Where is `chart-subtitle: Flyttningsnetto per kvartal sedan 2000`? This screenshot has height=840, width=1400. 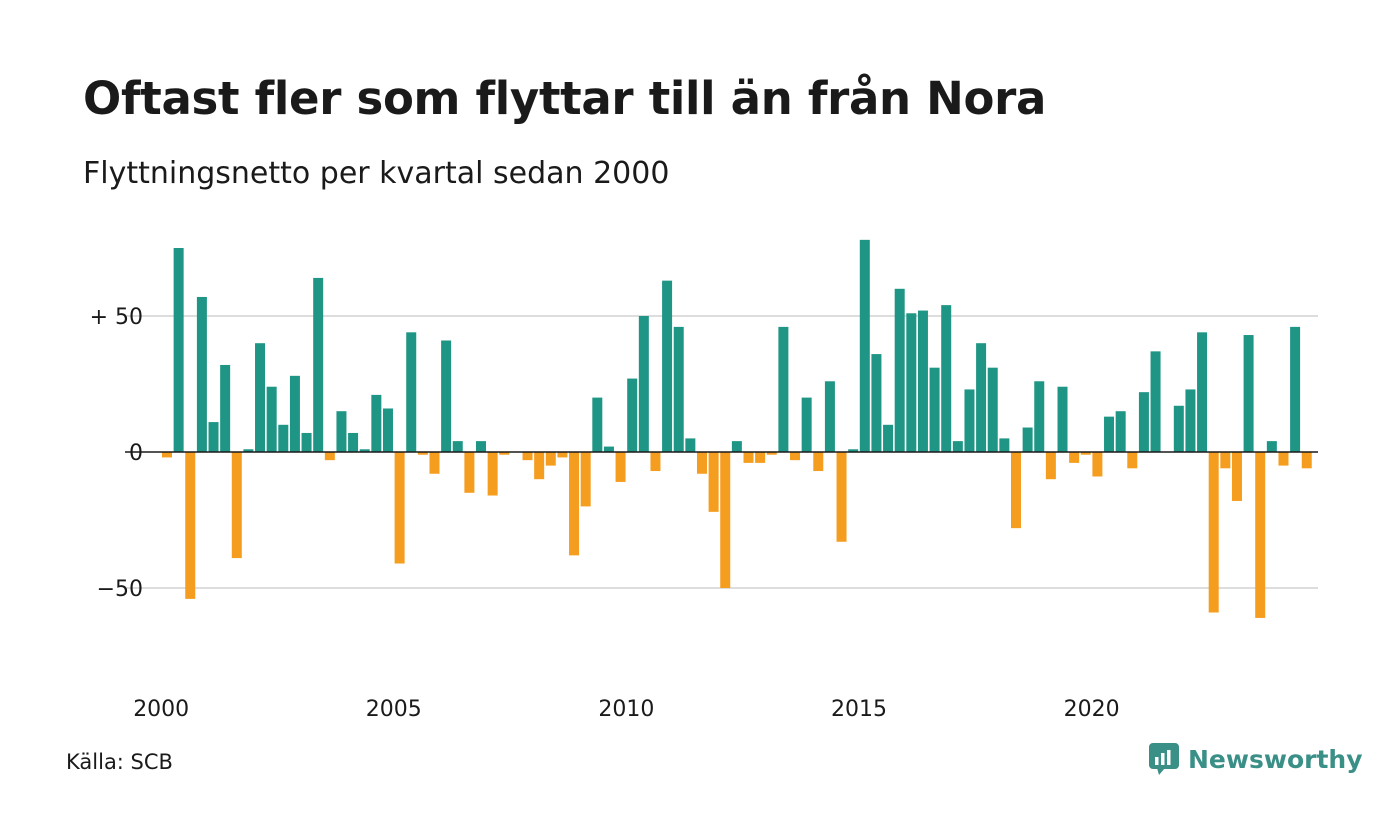
chart-subtitle: Flyttningsnetto per kvartal sedan 2000 is located at coordinates (376, 173).